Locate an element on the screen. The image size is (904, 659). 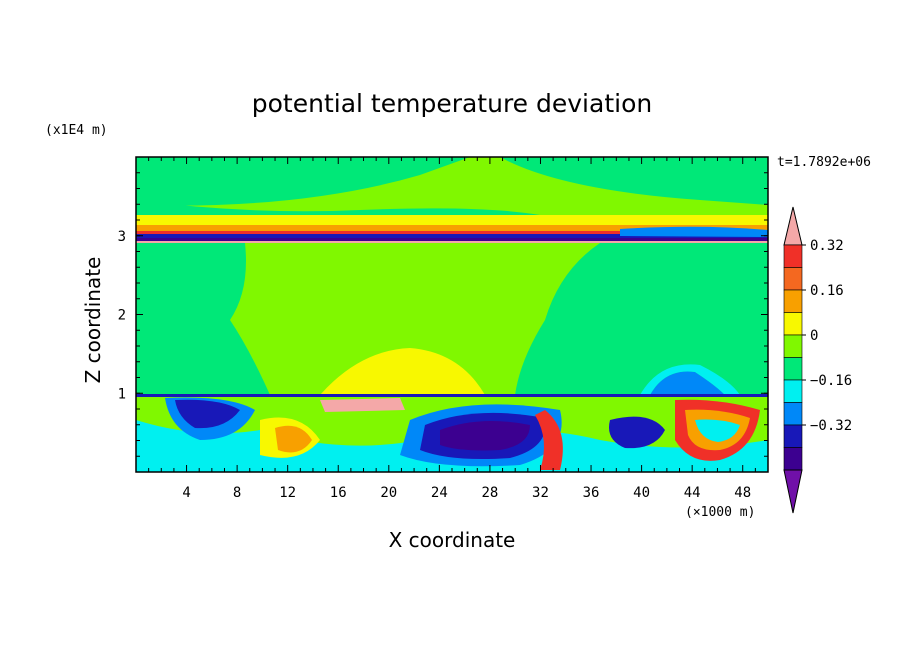
colorbar-label: −0.16 is located at coordinates (831, 381).